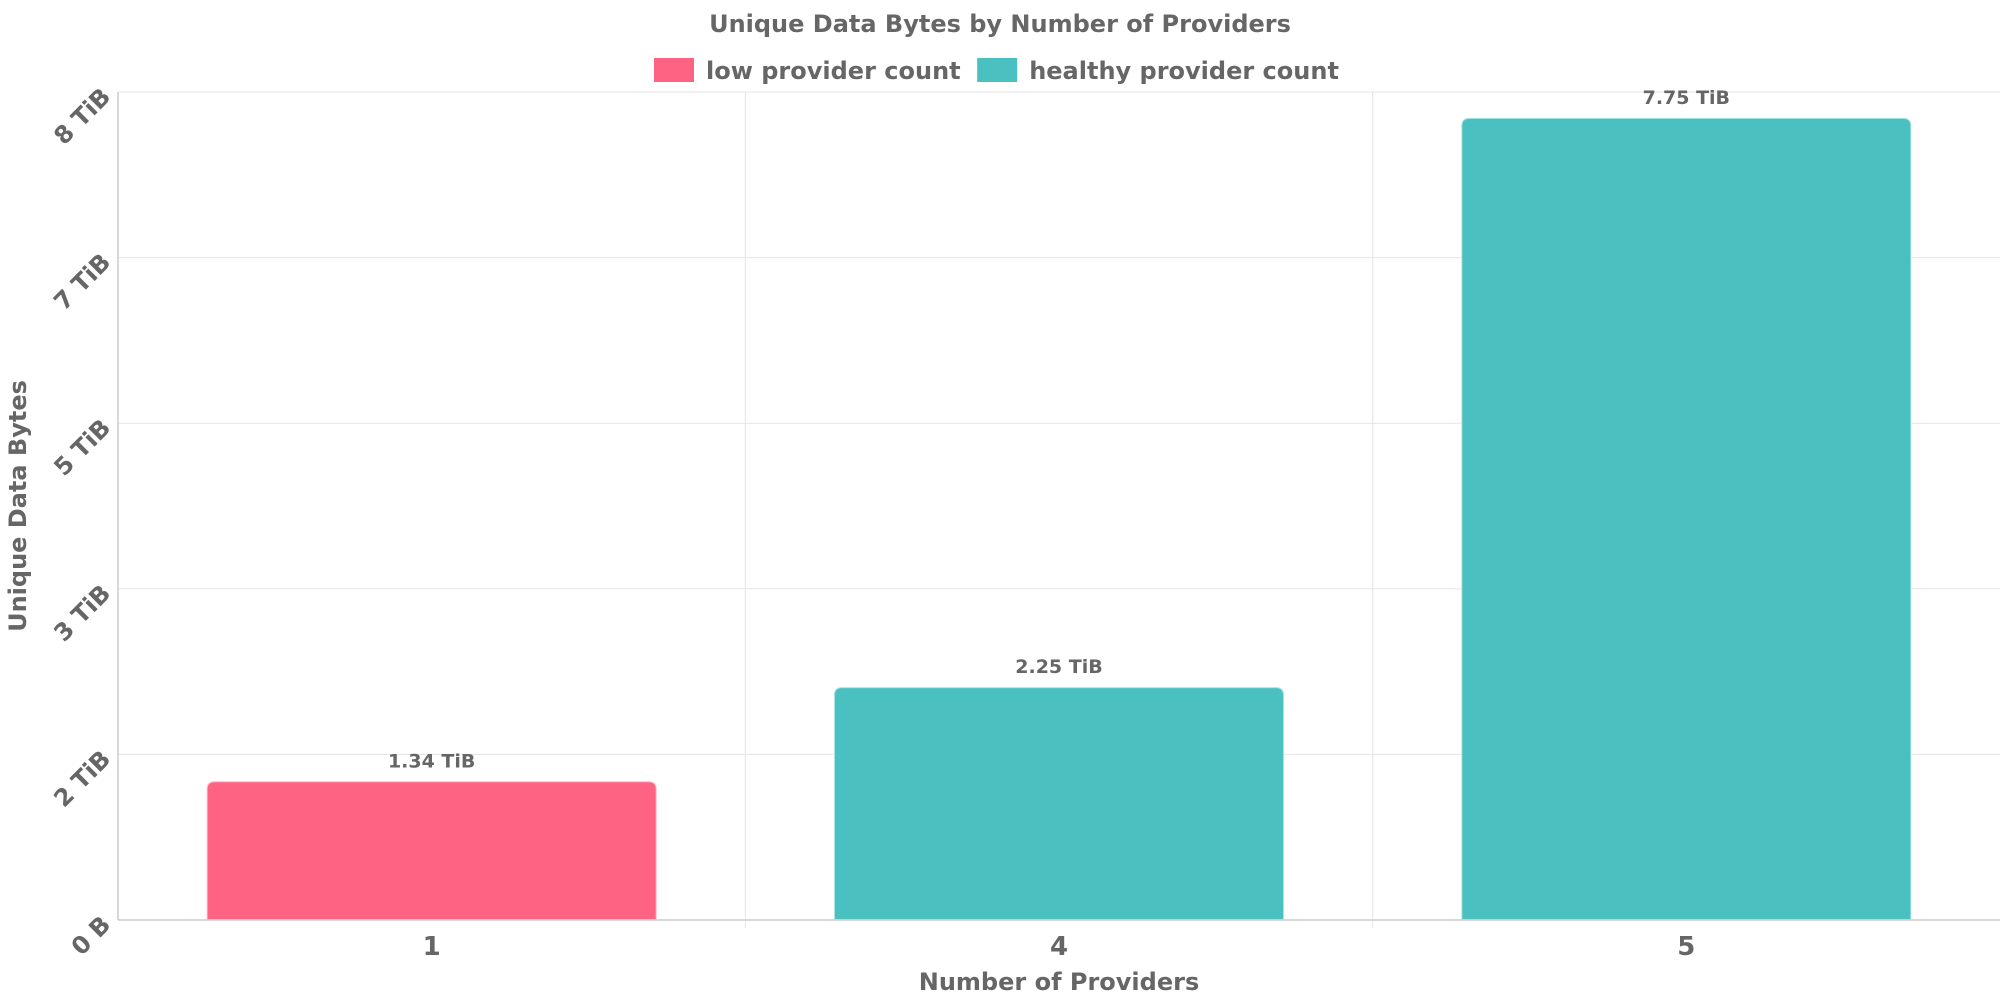 The width and height of the screenshot is (2000, 1000). I want to click on y-tick-label: 7 TiB, so click(82, 282).